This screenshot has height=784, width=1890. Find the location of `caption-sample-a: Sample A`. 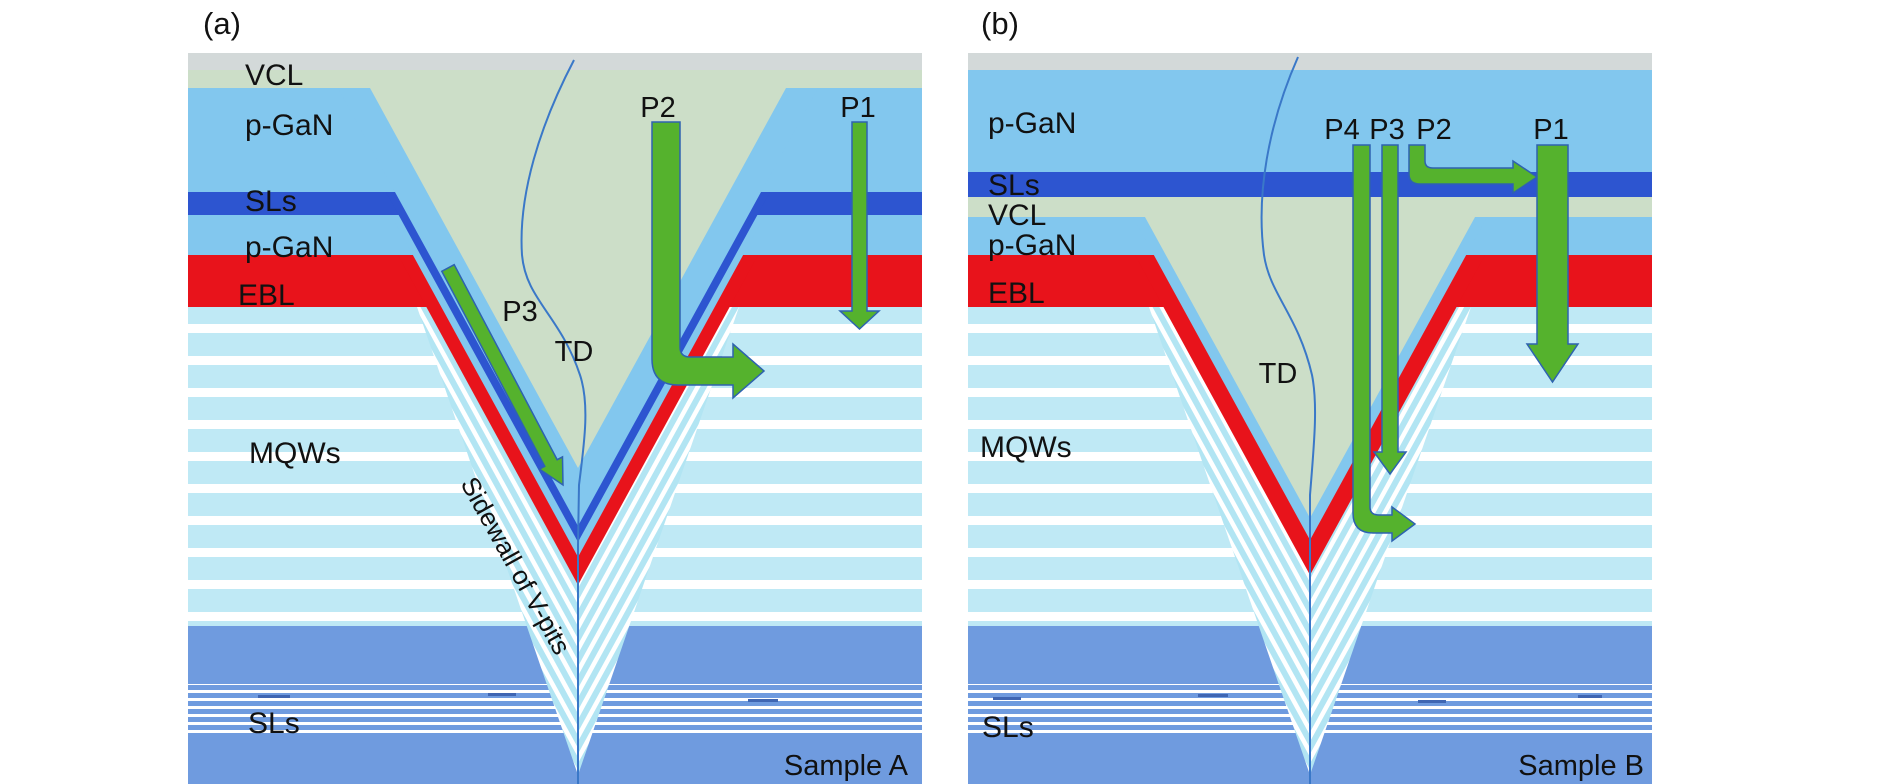

caption-sample-a: Sample A is located at coordinates (846, 766).